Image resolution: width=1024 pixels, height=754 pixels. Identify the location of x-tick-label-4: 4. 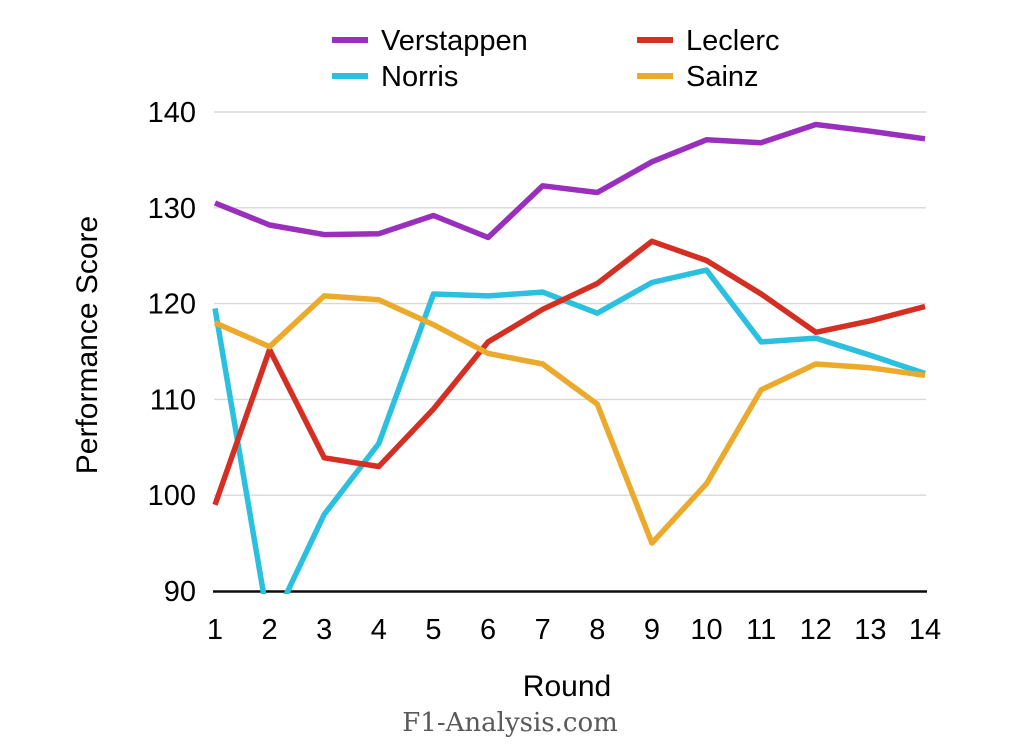
(379, 630).